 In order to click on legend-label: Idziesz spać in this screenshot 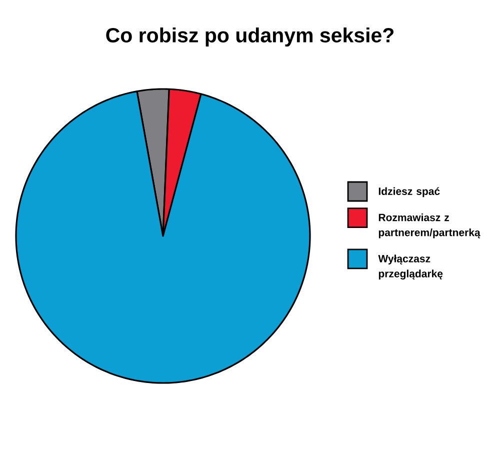, I will do `click(409, 192)`.